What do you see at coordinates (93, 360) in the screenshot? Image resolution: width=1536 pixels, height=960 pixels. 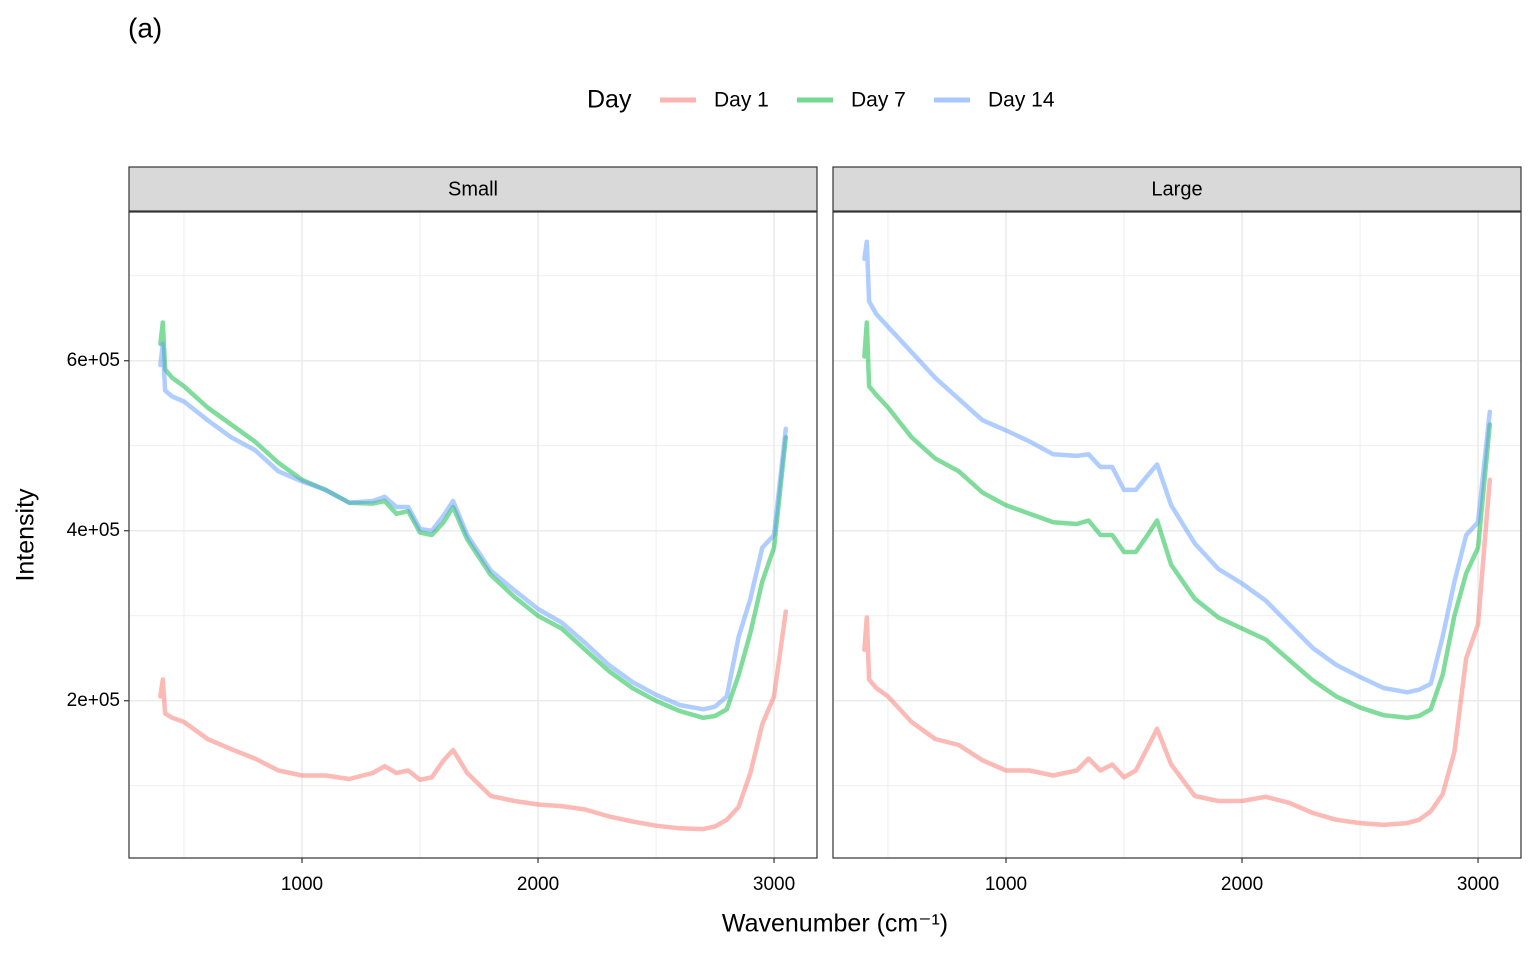 I see `y-tick-label: 6e+05` at bounding box center [93, 360].